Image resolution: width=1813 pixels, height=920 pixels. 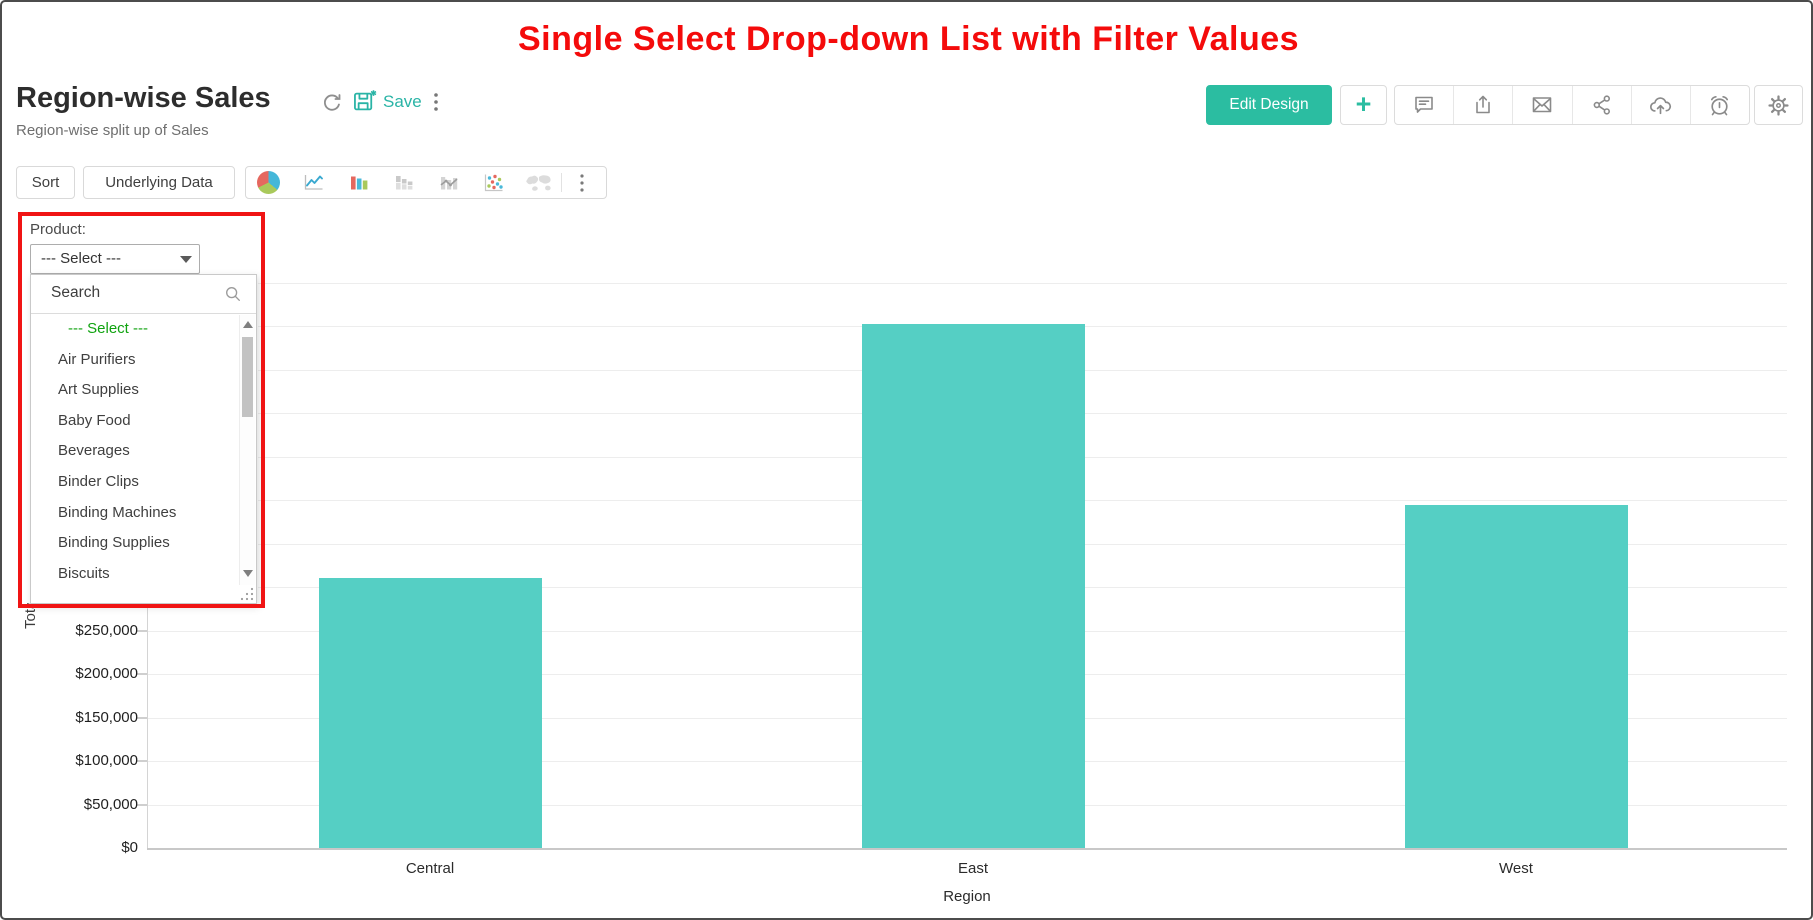 I want to click on product-select: --- Select ---, so click(x=115, y=259).